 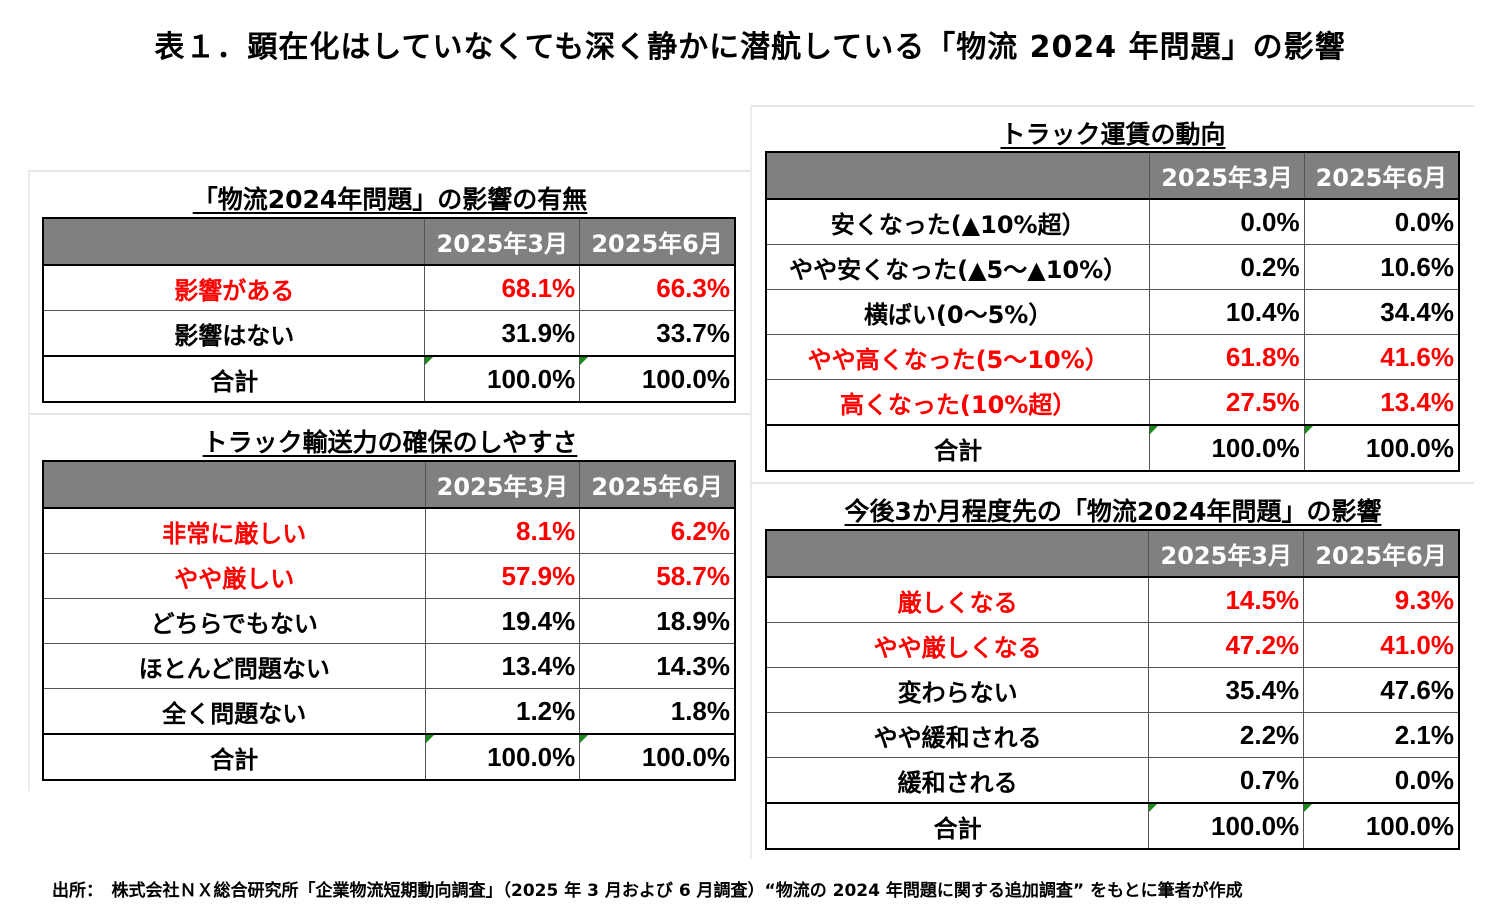 I want to click on table-row: 影響はない 31.9% 33.7%, so click(x=389, y=333).